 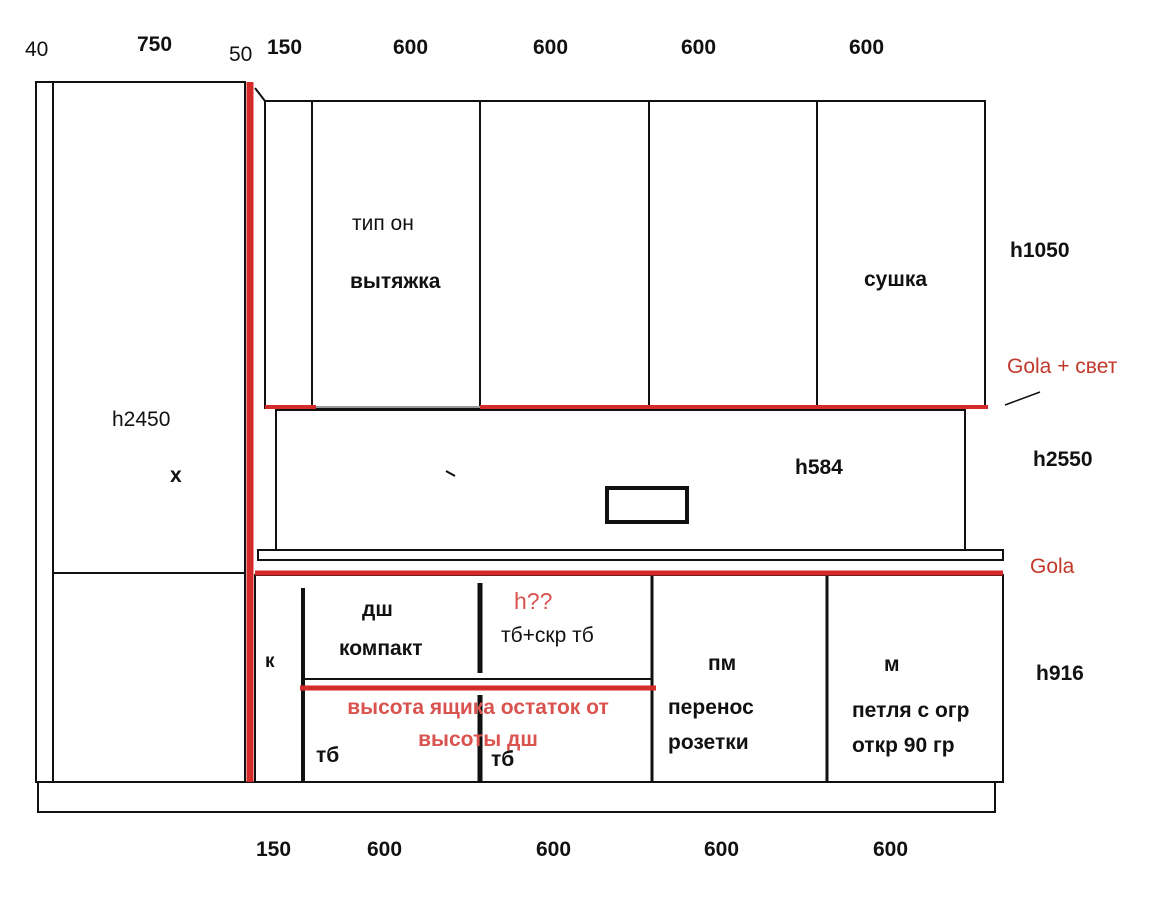 I want to click on stray-mark, so click(x=450, y=473).